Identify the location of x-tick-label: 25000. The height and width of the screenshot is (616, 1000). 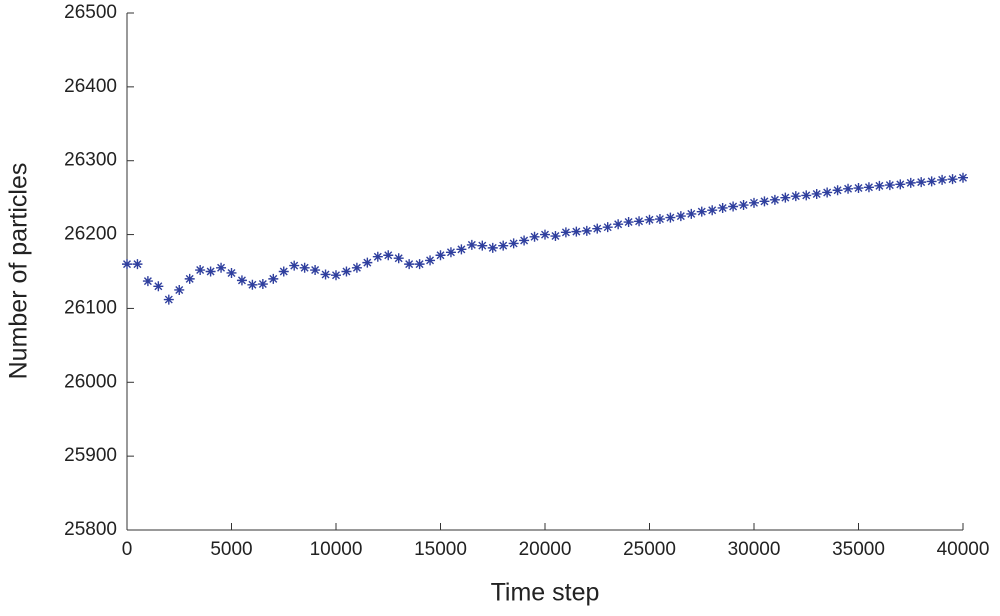
(649, 549).